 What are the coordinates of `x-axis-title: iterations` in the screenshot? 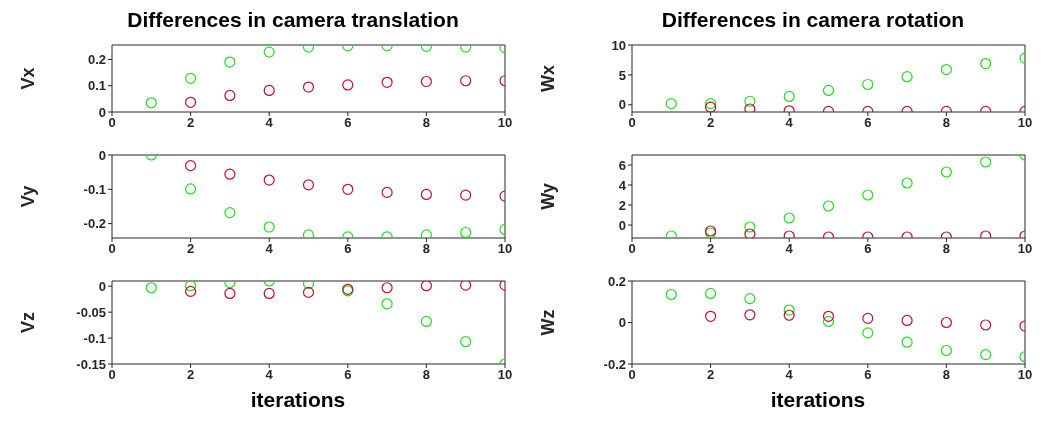 It's located at (818, 400).